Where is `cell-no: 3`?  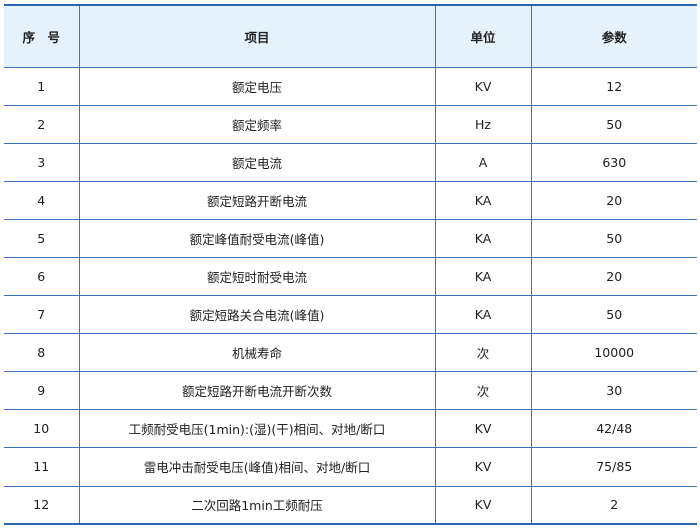 cell-no: 3 is located at coordinates (42, 162).